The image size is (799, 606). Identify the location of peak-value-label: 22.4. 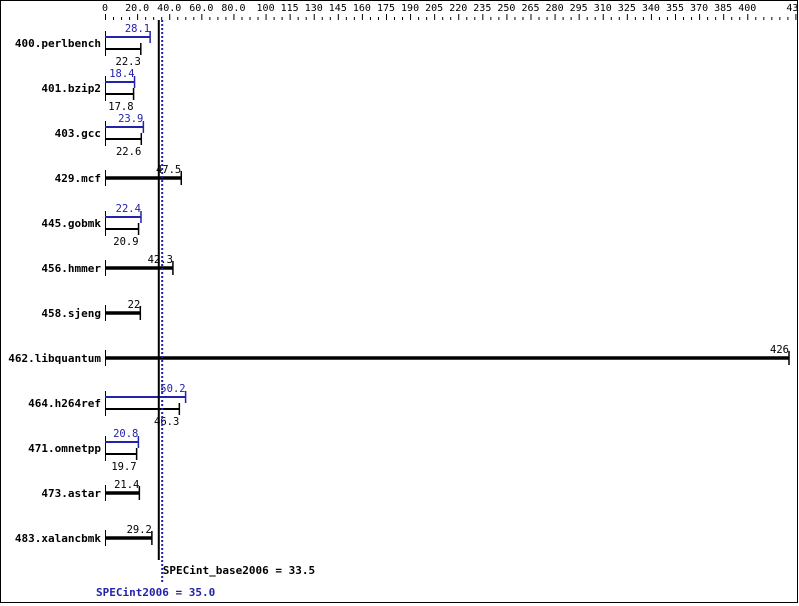
(128, 209).